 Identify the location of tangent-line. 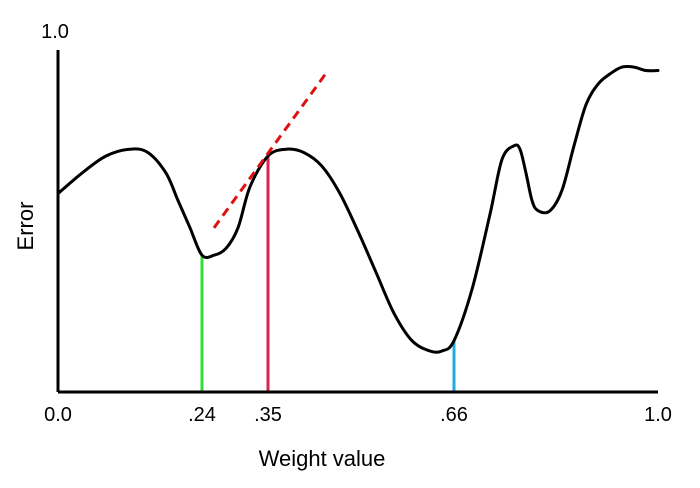
(271, 149).